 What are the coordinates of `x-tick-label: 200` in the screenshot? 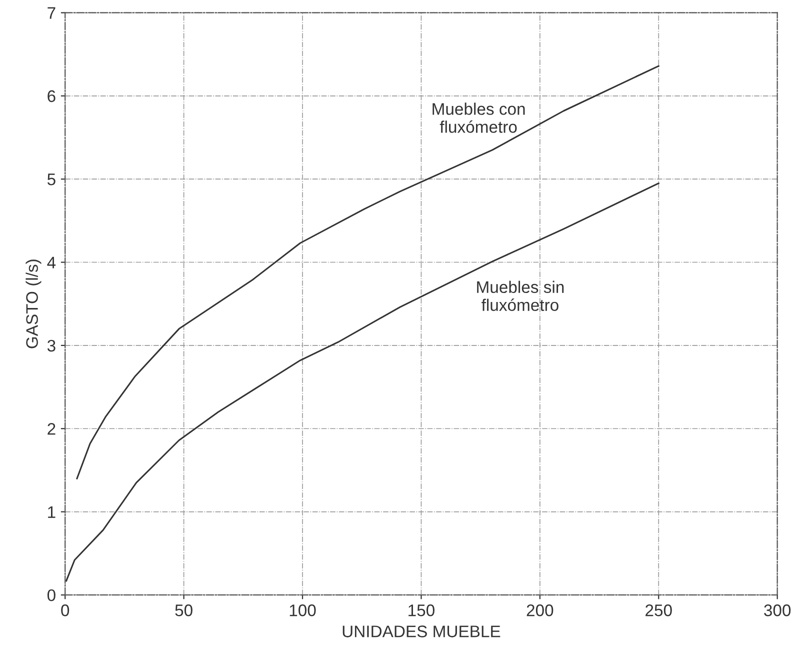 It's located at (540, 610).